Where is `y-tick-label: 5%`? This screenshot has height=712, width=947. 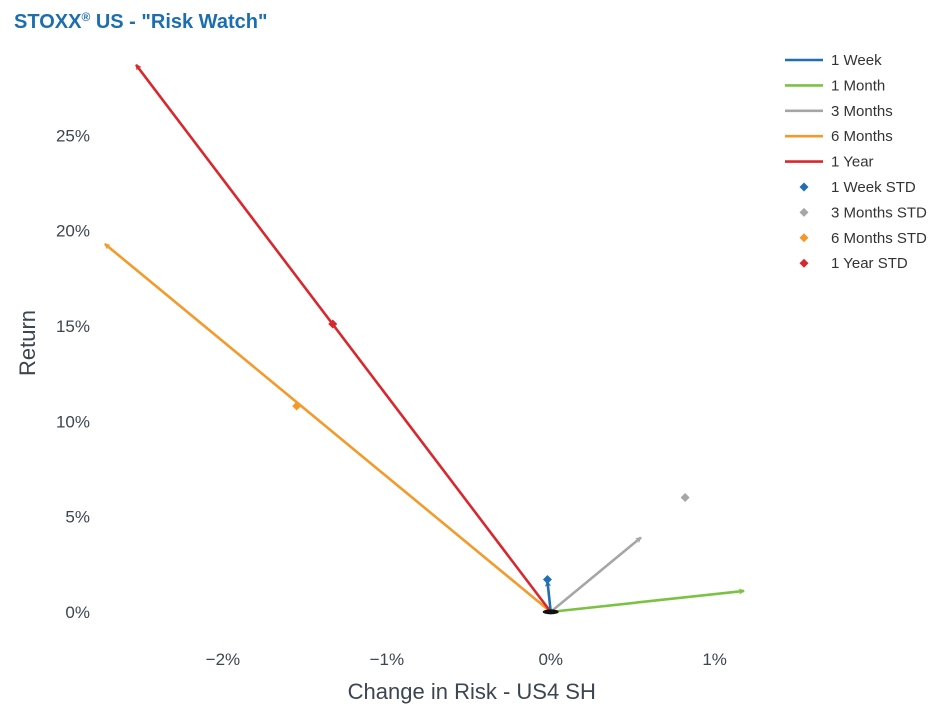 y-tick-label: 5% is located at coordinates (77, 517).